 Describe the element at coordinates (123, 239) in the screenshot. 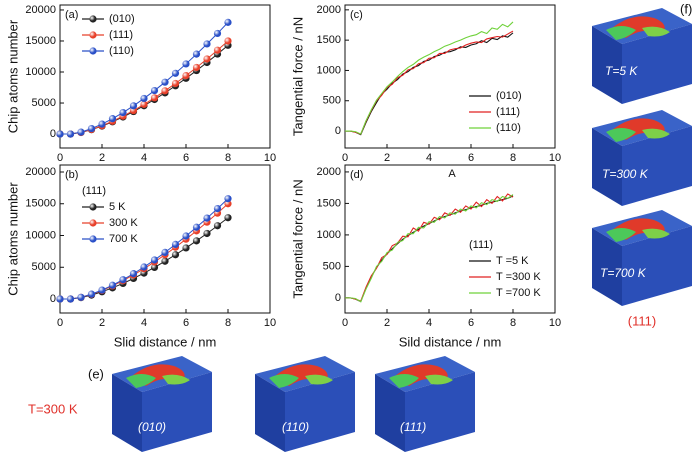

I see `legend-label: 700 K` at that location.